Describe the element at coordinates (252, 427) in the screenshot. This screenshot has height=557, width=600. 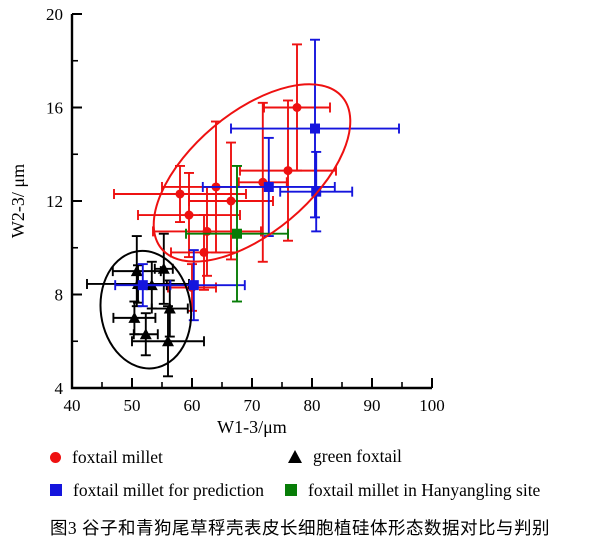
I see `svg-text: W1-3/μm` at that location.